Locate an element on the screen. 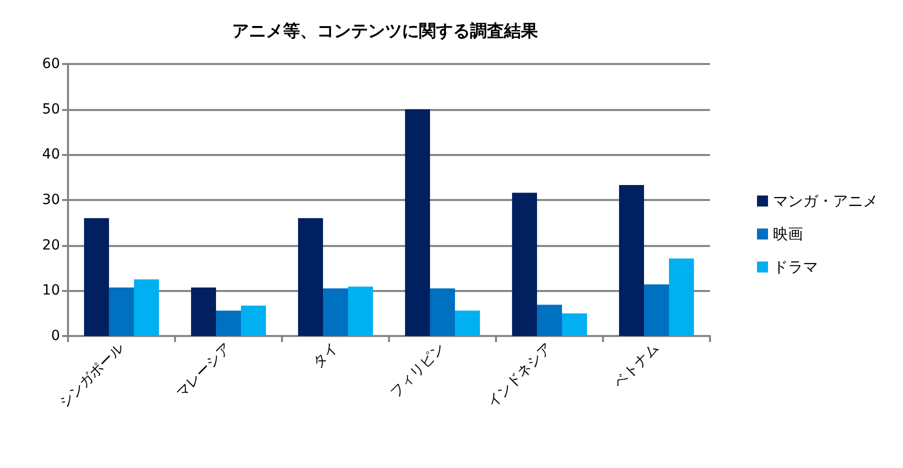  x-tick-label: ベトナム is located at coordinates (636, 366).